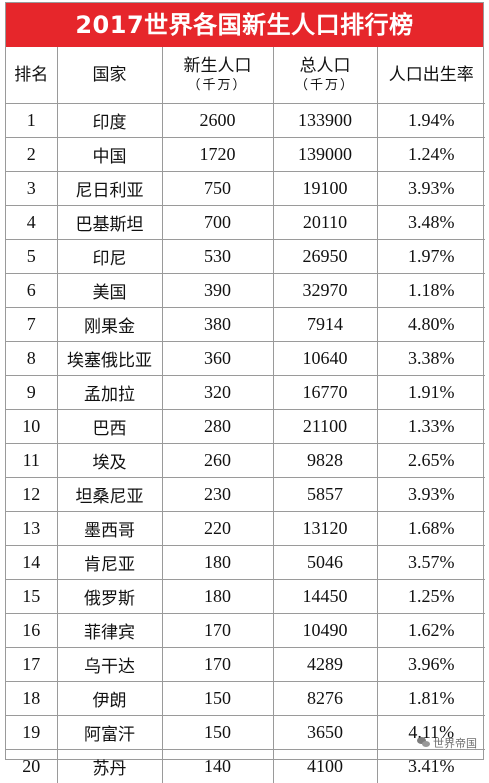 The image size is (489, 783). I want to click on birth-rate-cell: 1.81%, so click(431, 699).